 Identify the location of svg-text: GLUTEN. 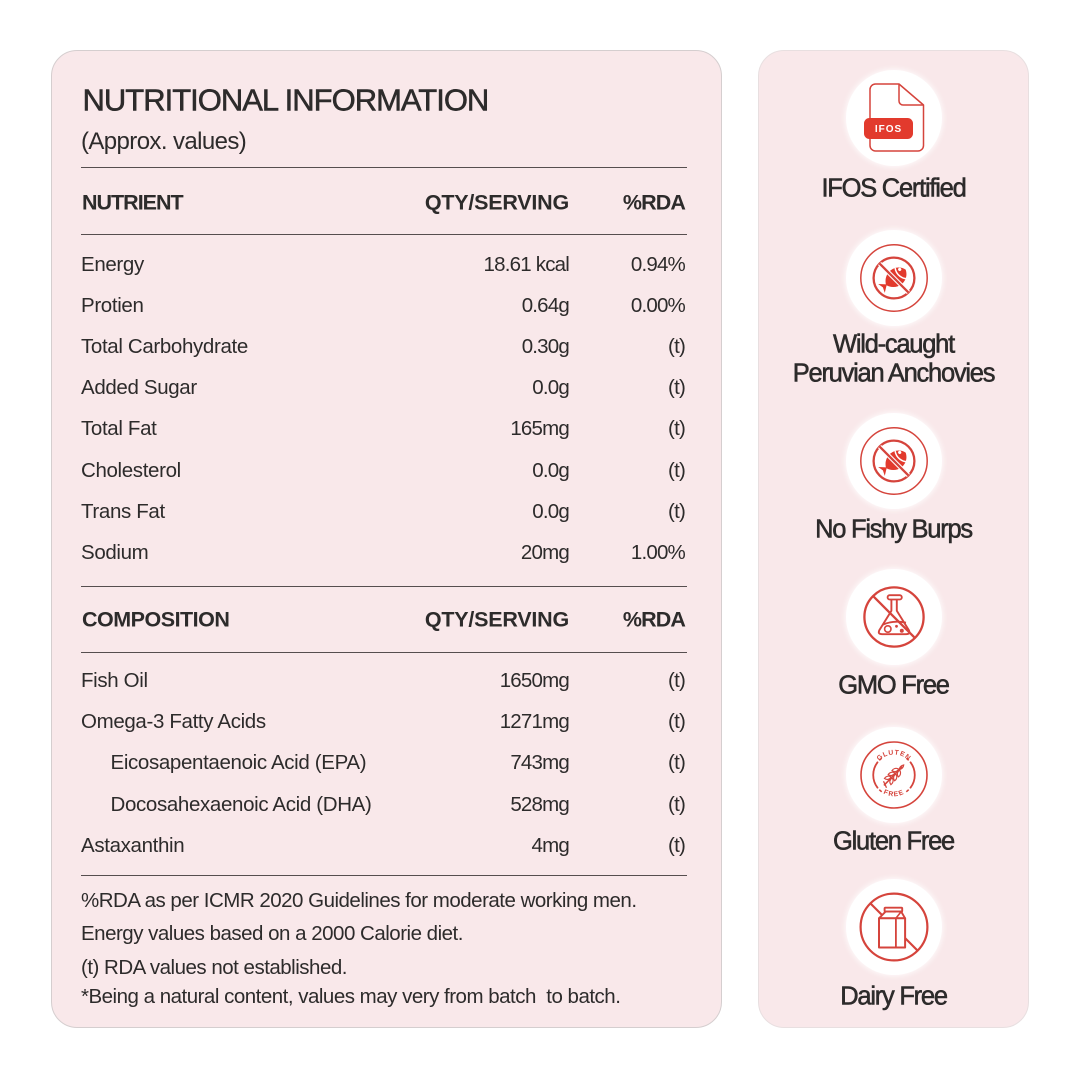
(894, 755).